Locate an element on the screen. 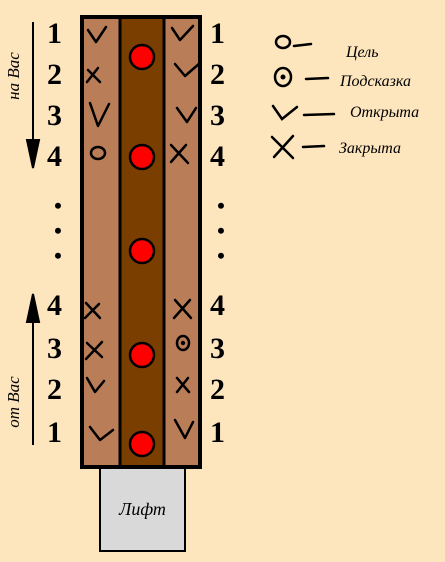  legend-hint-icon is located at coordinates (283, 77).